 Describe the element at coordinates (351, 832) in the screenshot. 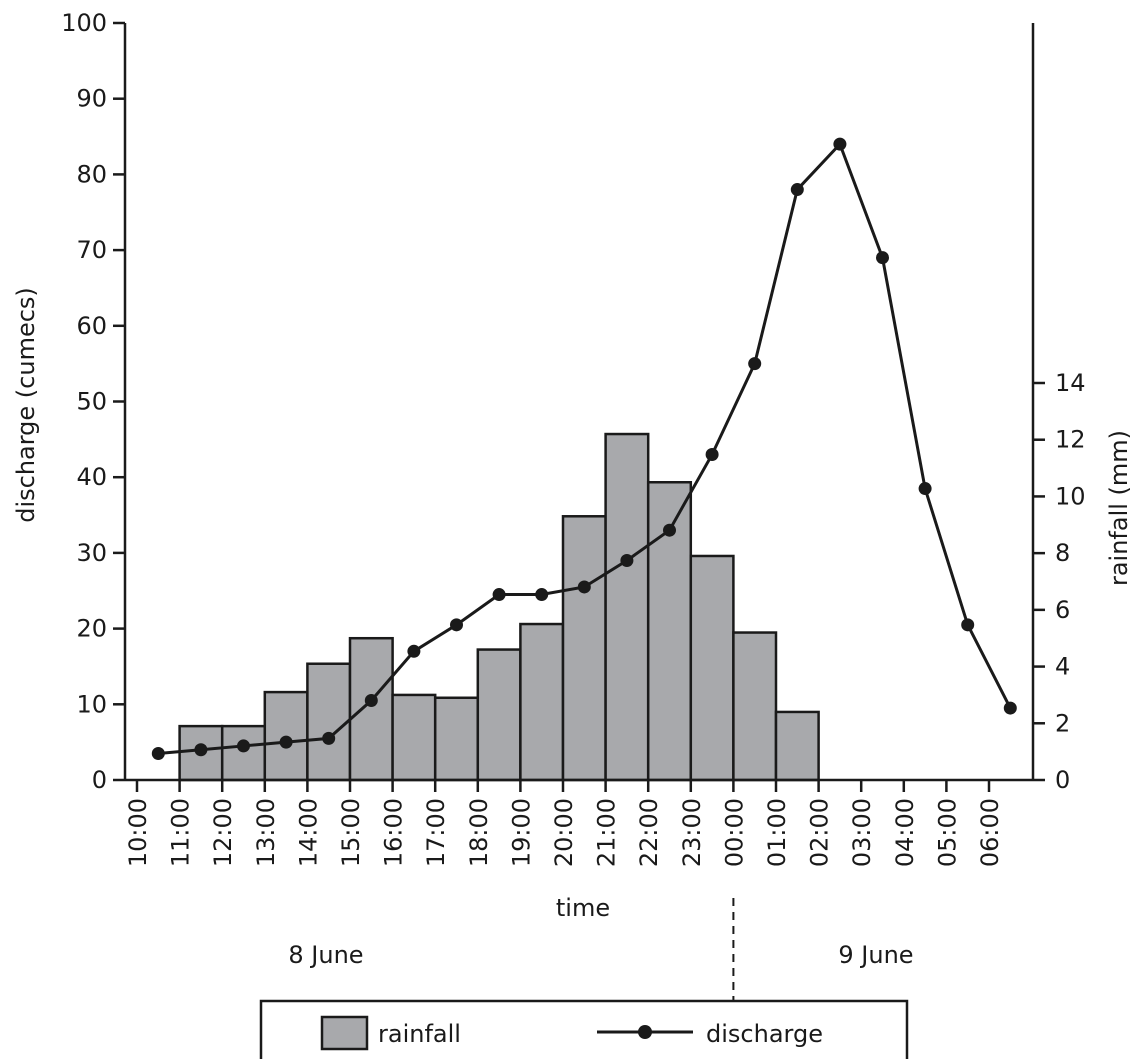

I see `x-axis-tick-label: 15:00` at that location.